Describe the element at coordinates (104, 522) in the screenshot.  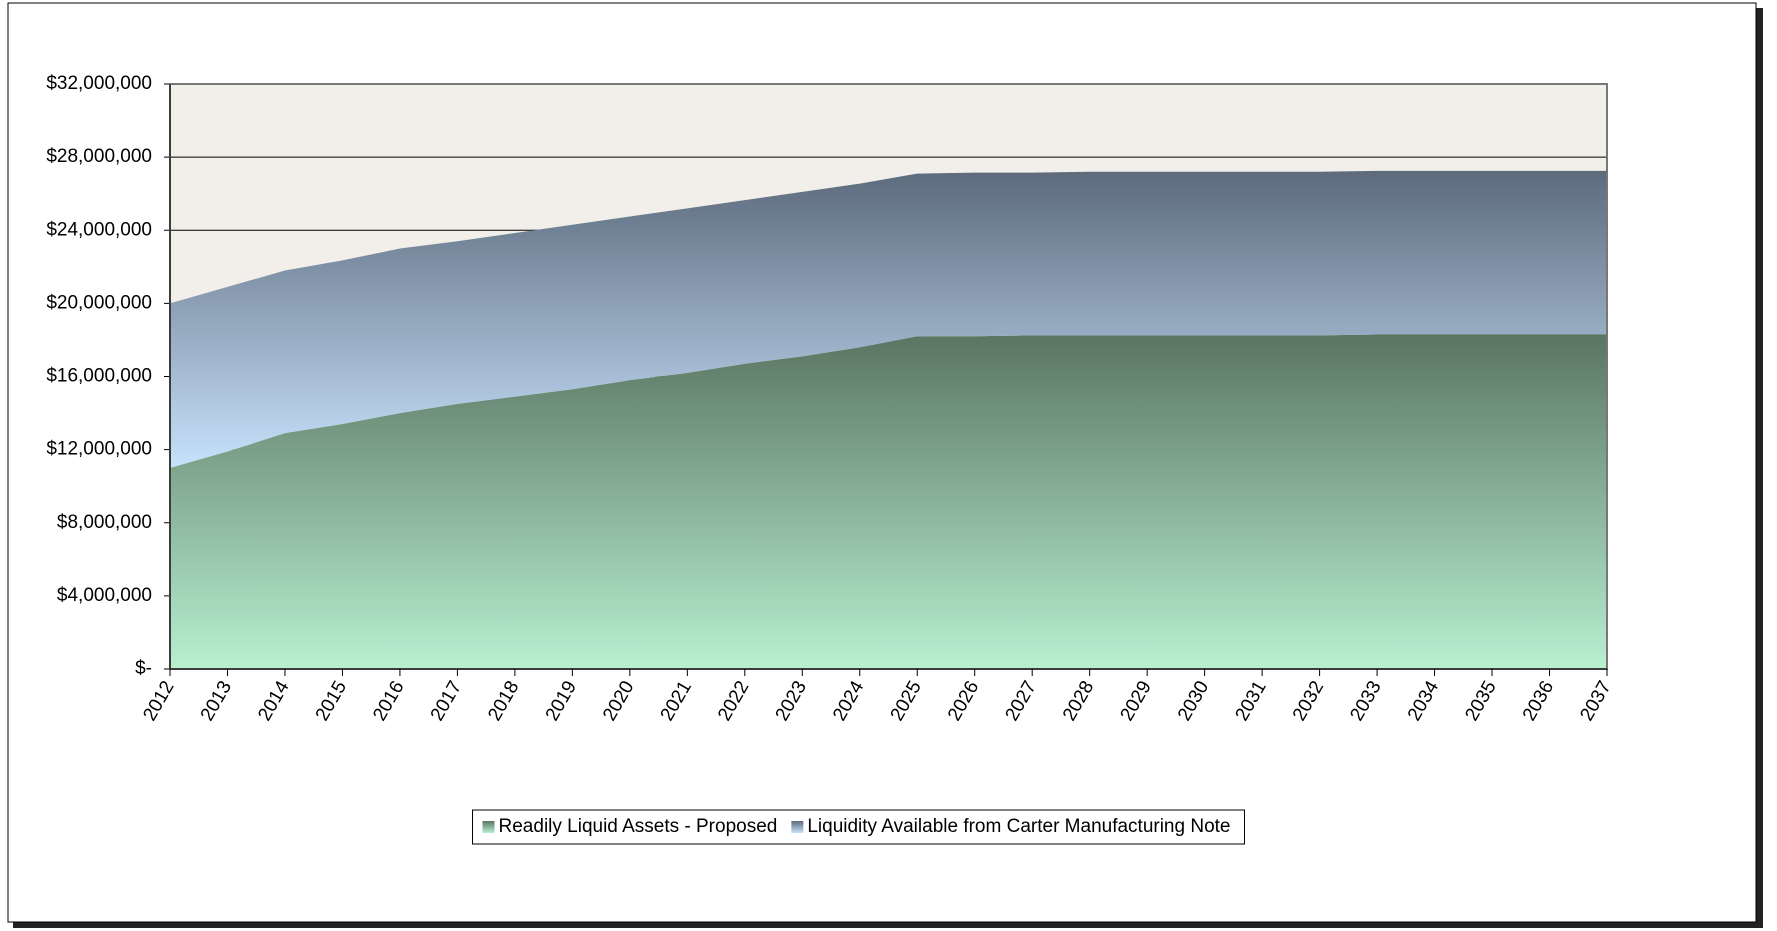
I see `y-tick-label: $8,000,000` at that location.